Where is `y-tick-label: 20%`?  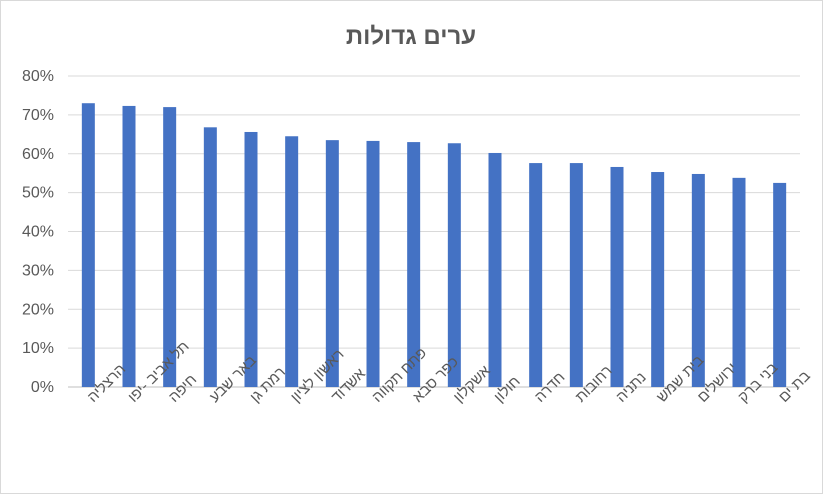
y-tick-label: 20% is located at coordinates (38, 309).